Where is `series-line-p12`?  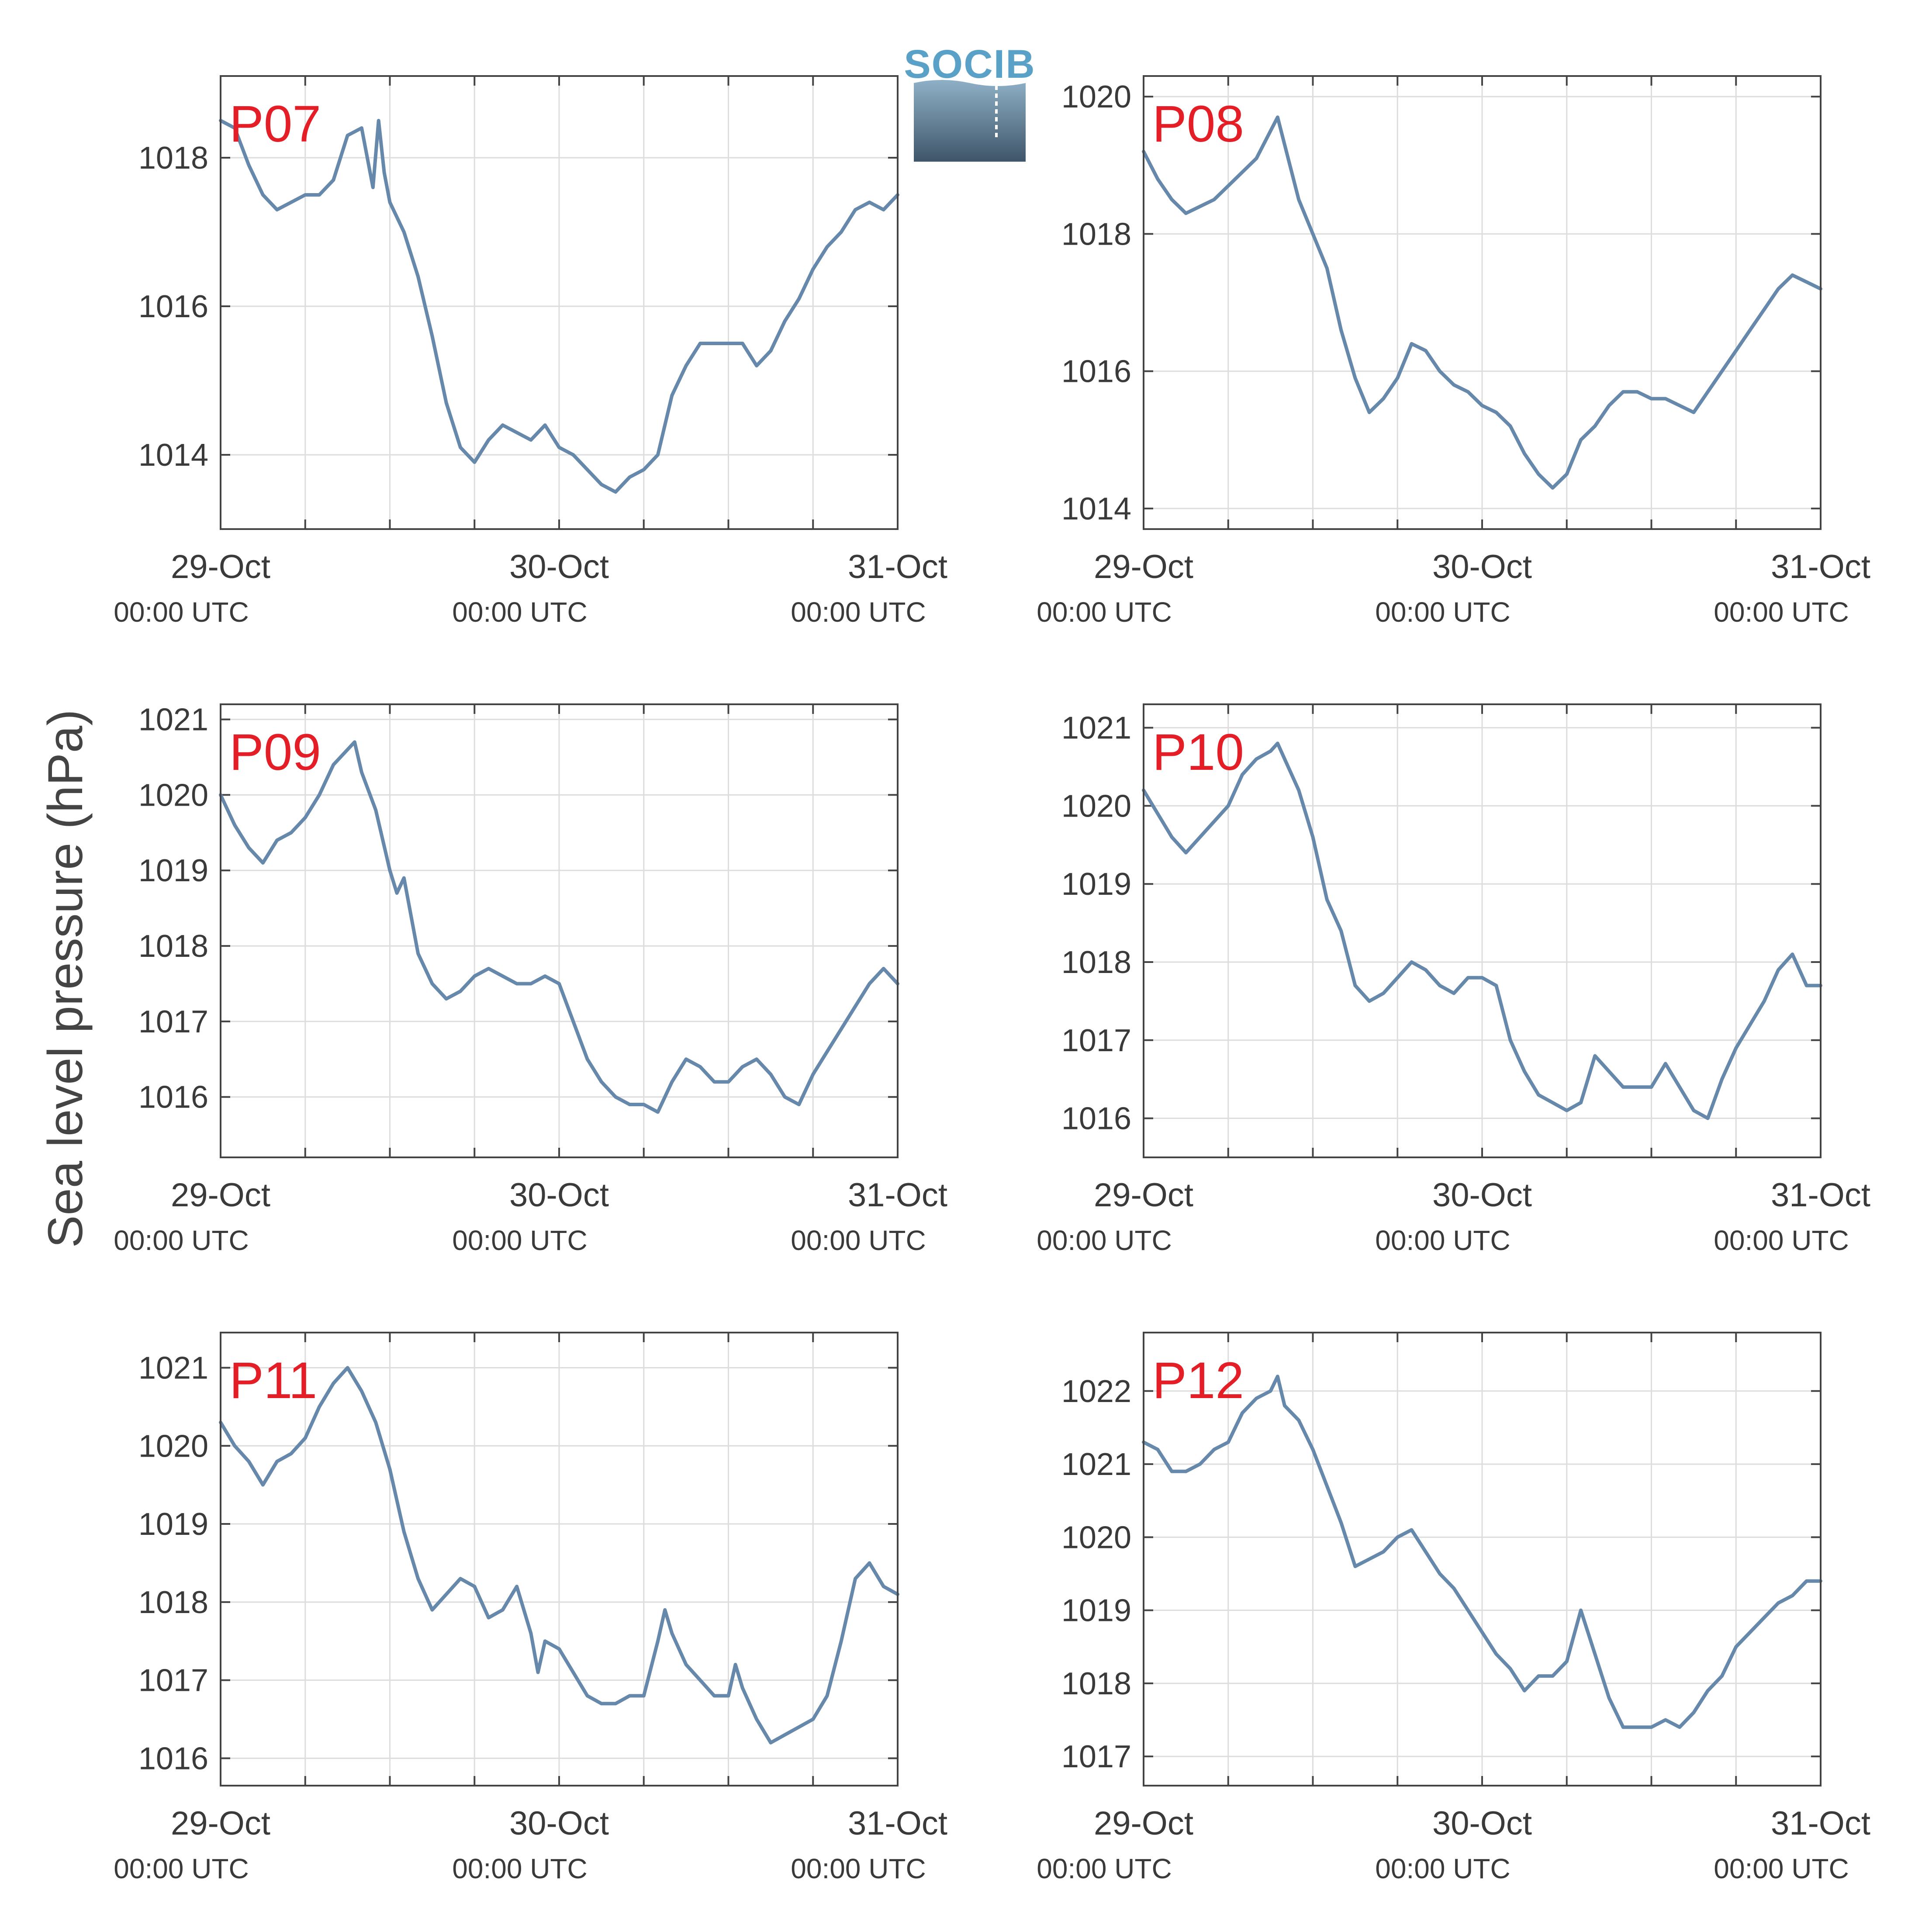 series-line-p12 is located at coordinates (1482, 1552).